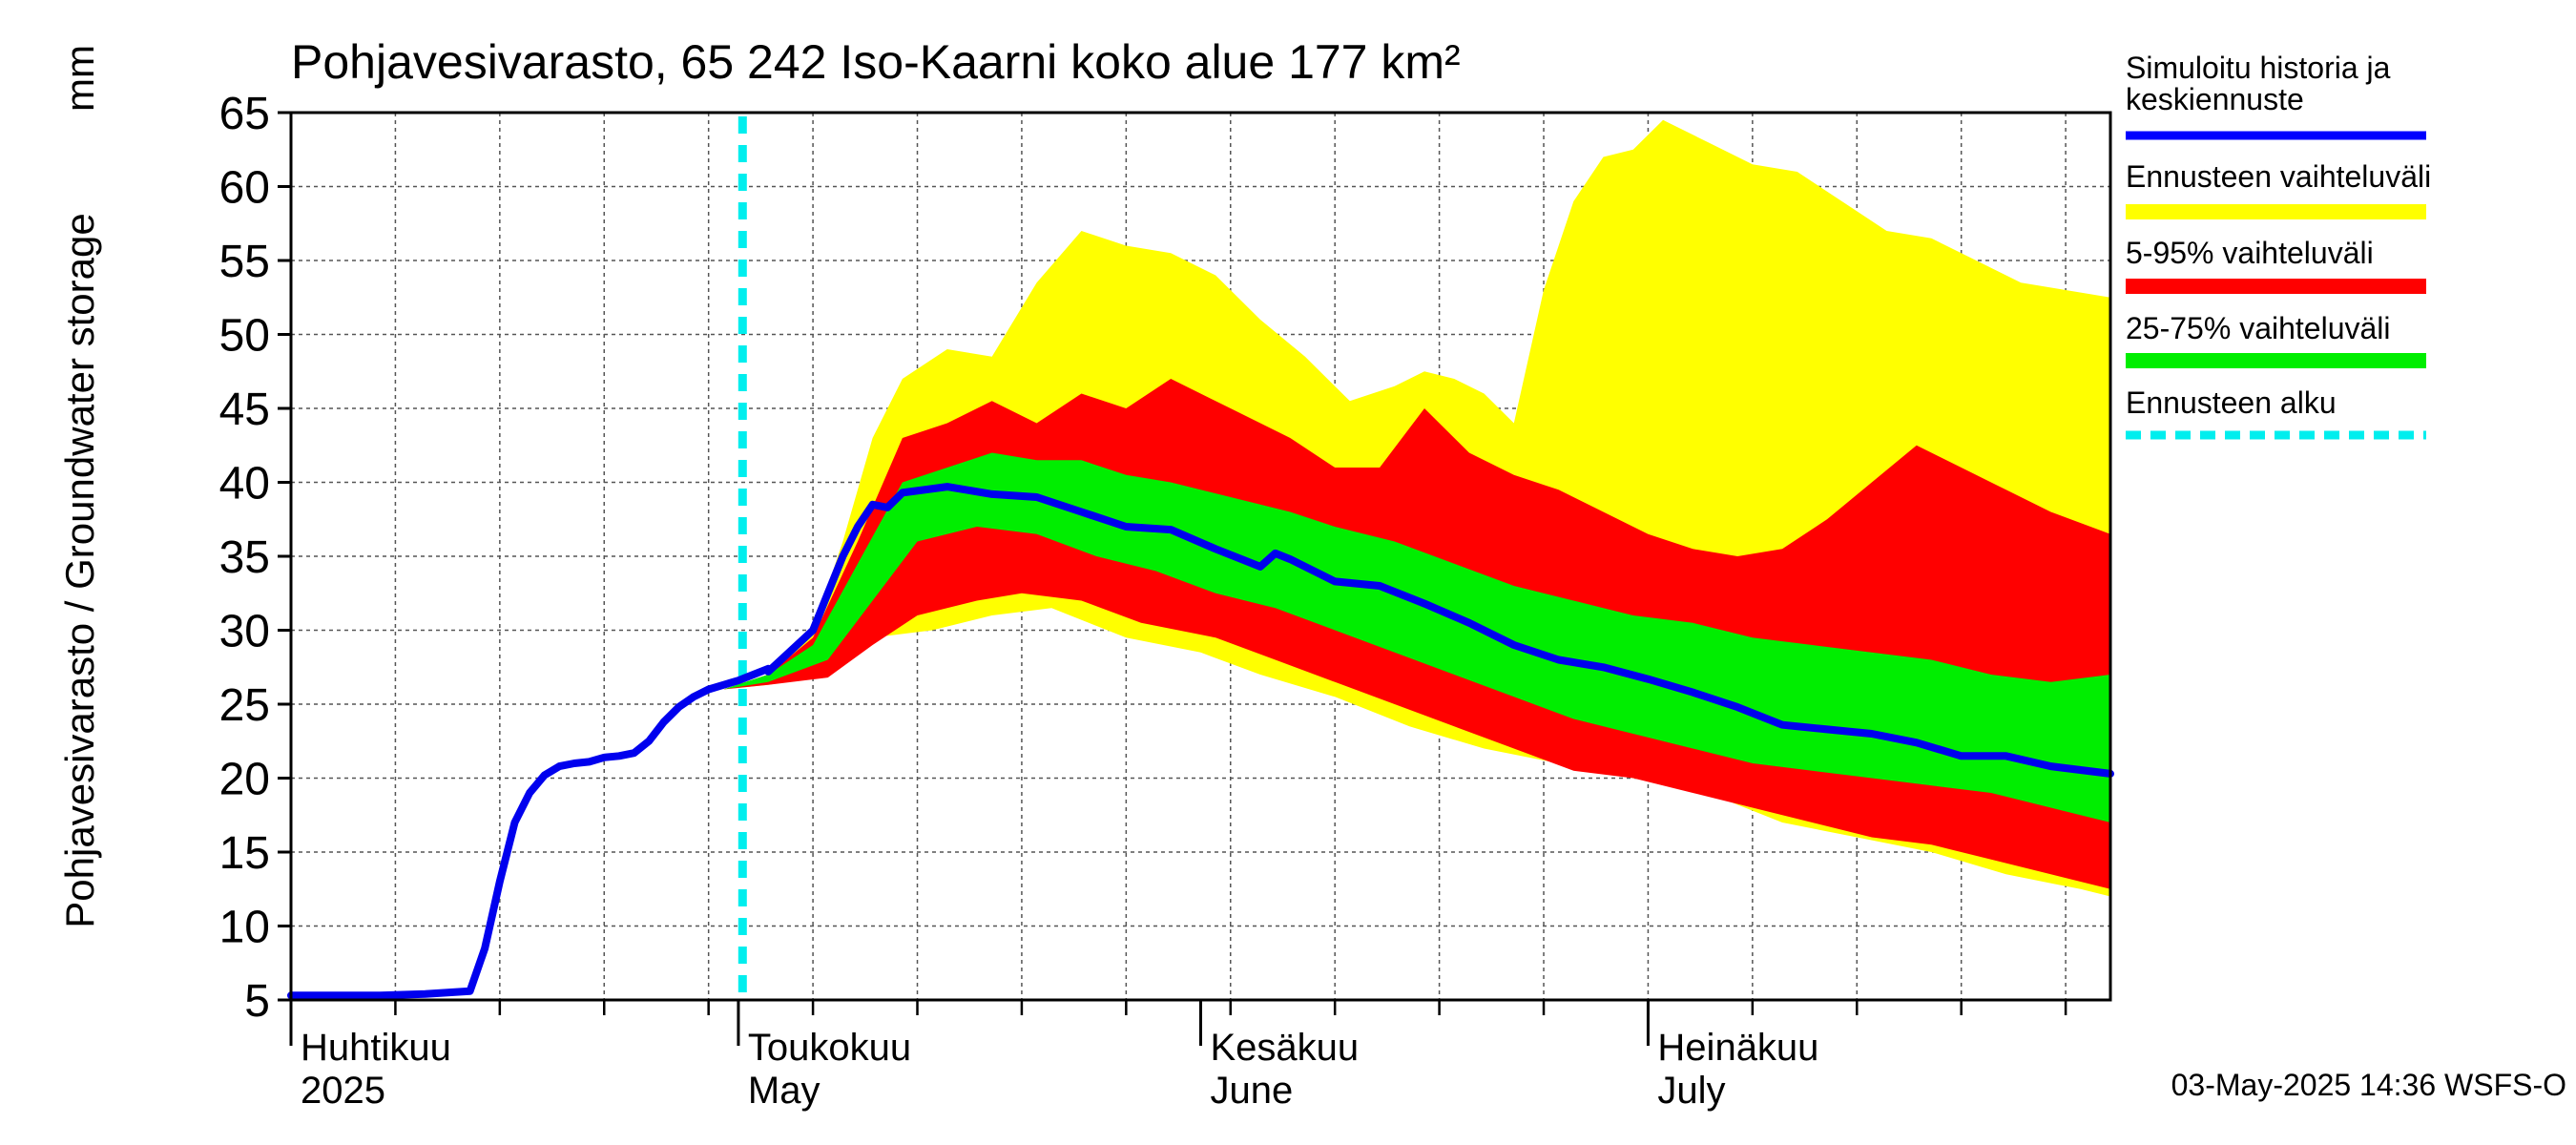 Image resolution: width=2576 pixels, height=1145 pixels. What do you see at coordinates (244, 188) in the screenshot?
I see `y-tick-label-60: 60` at bounding box center [244, 188].